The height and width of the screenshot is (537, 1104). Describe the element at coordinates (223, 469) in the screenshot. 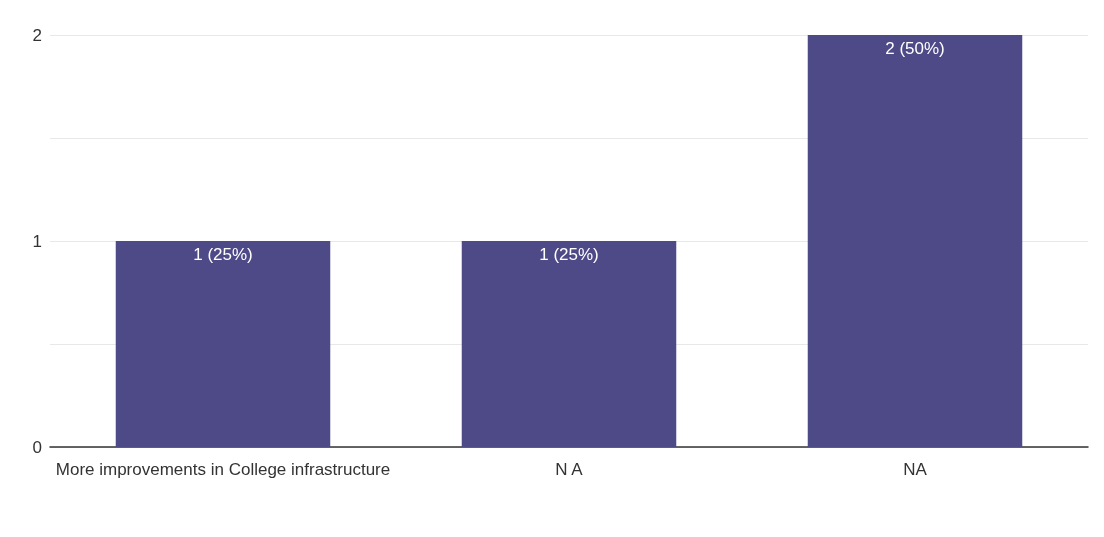

I see `x-tick-label: More improvements in College infrastructure` at that location.